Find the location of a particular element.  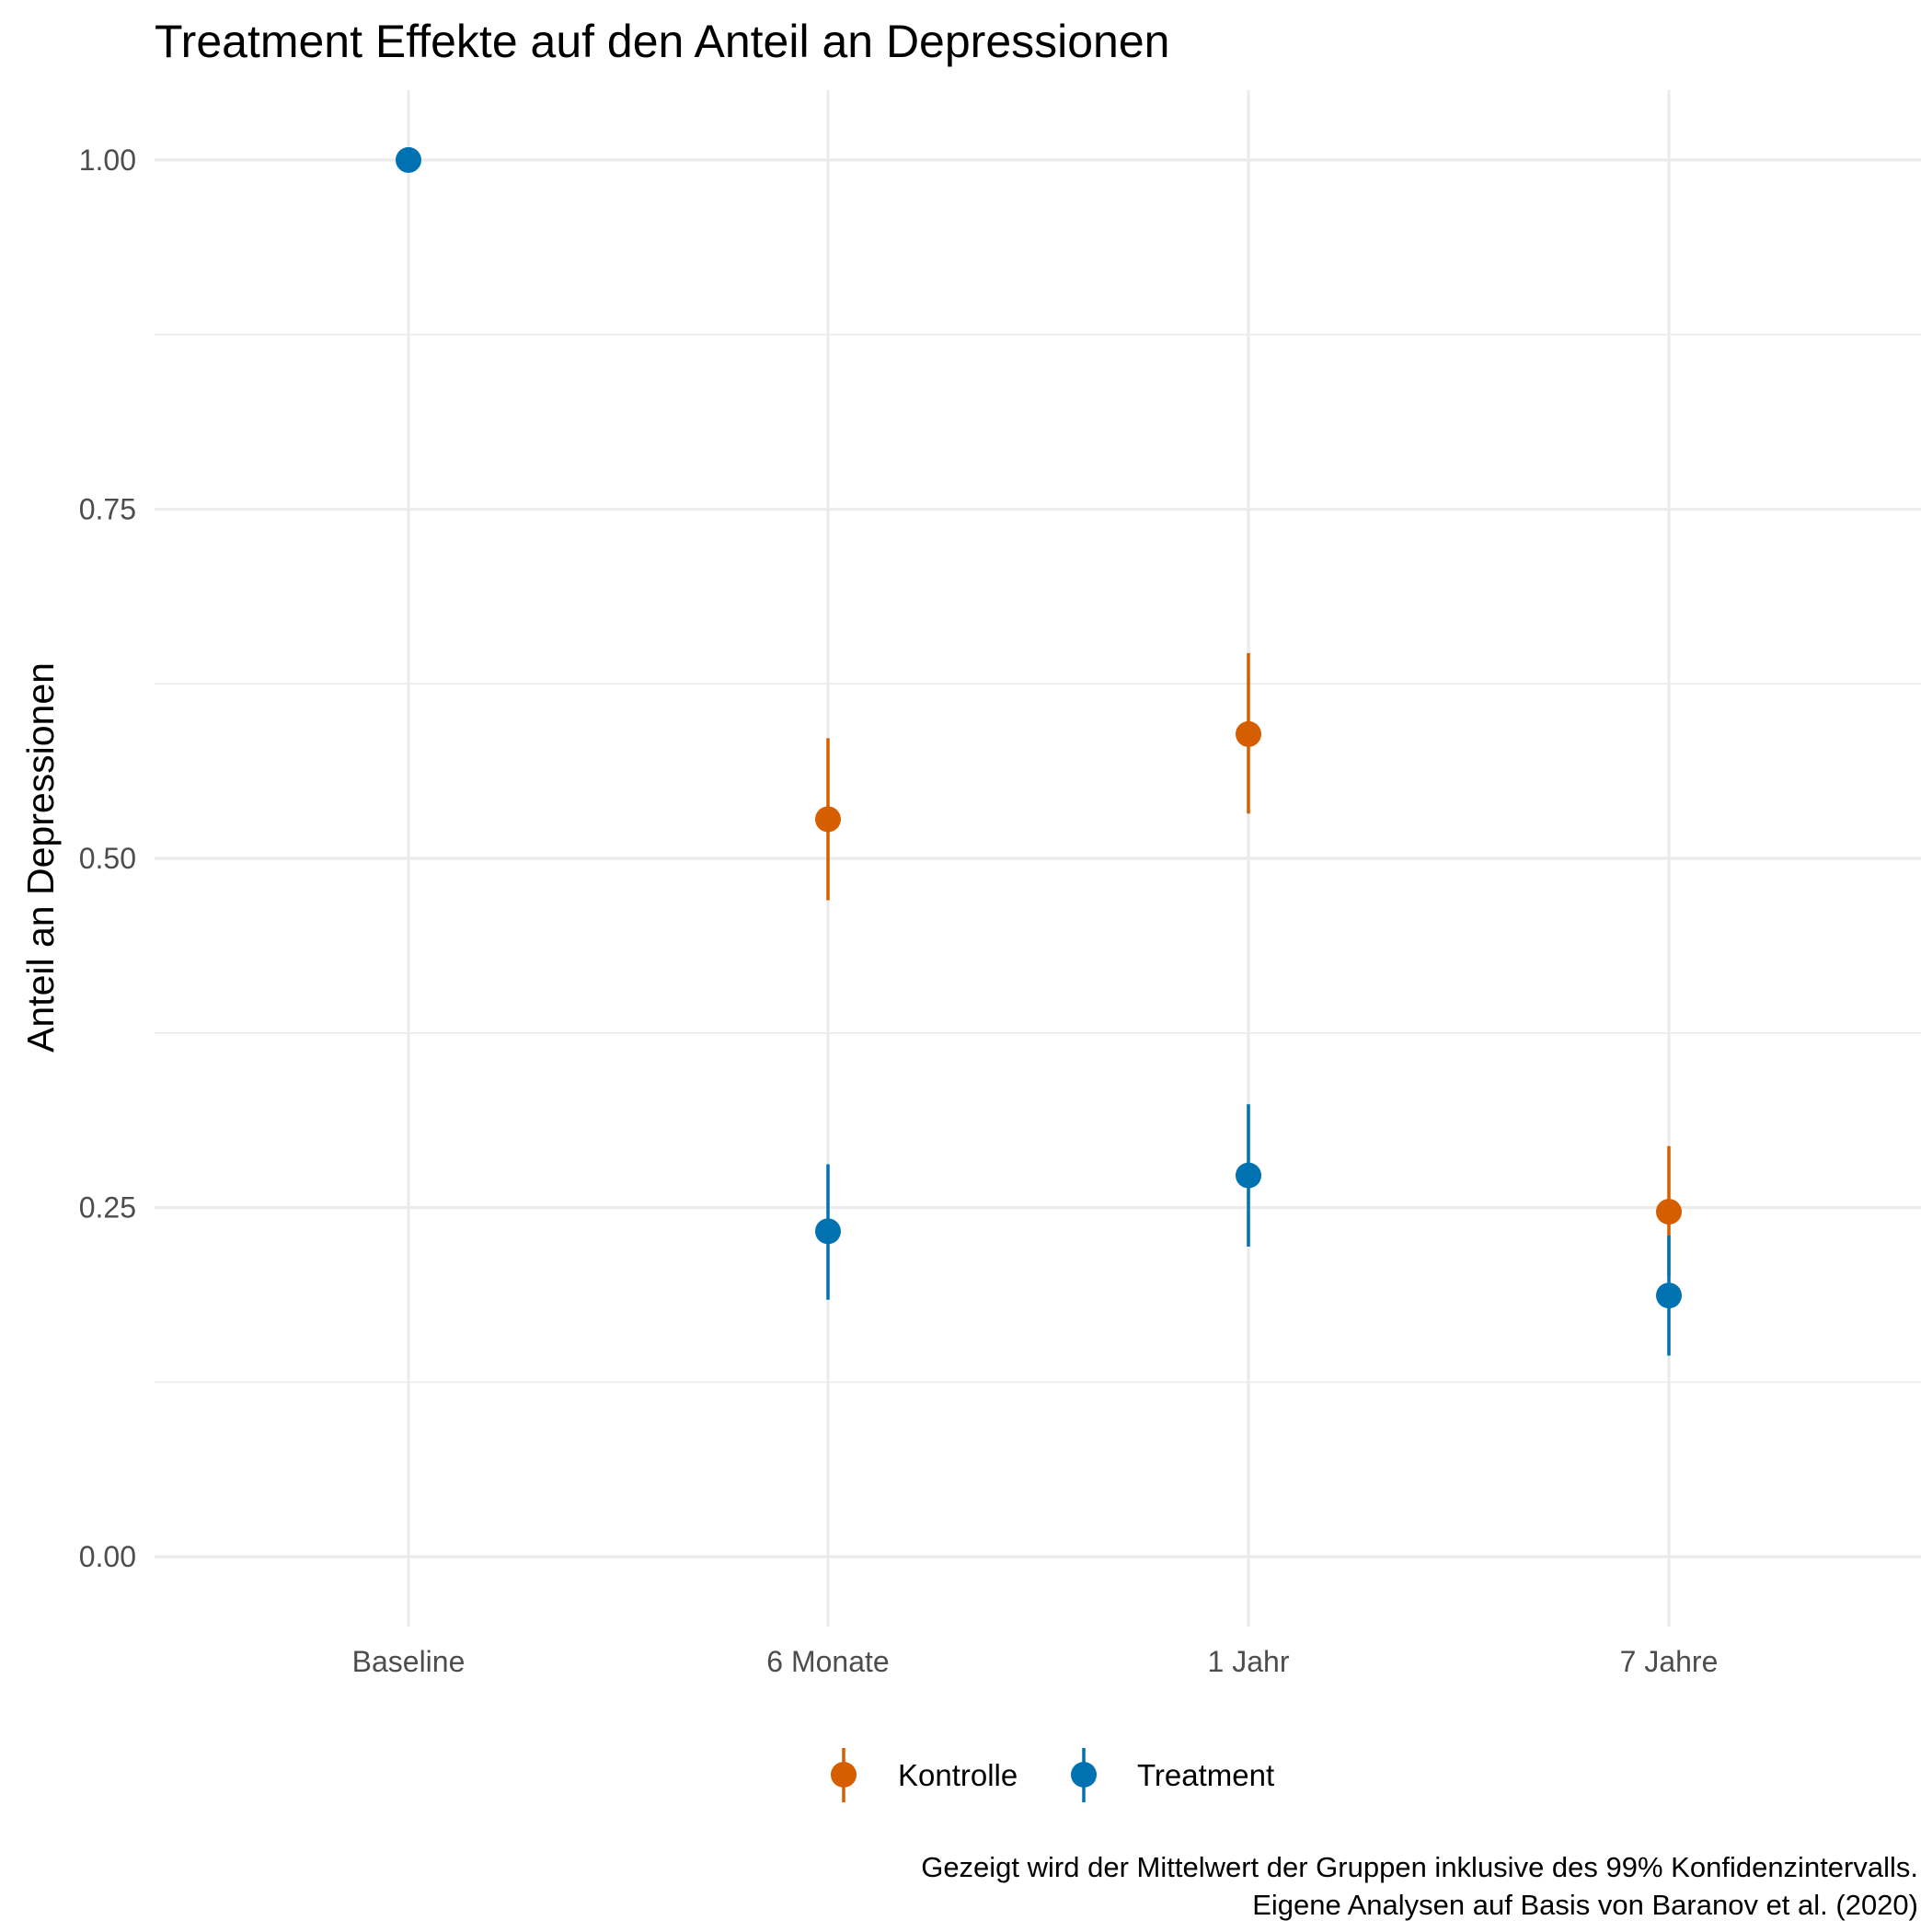

legend-label: Kontrolle is located at coordinates (958, 1775).